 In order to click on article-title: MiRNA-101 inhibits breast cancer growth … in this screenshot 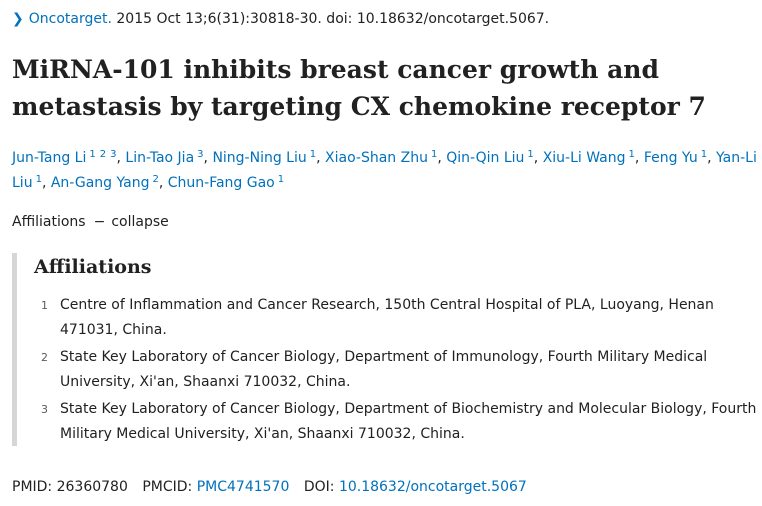, I will do `click(359, 88)`.